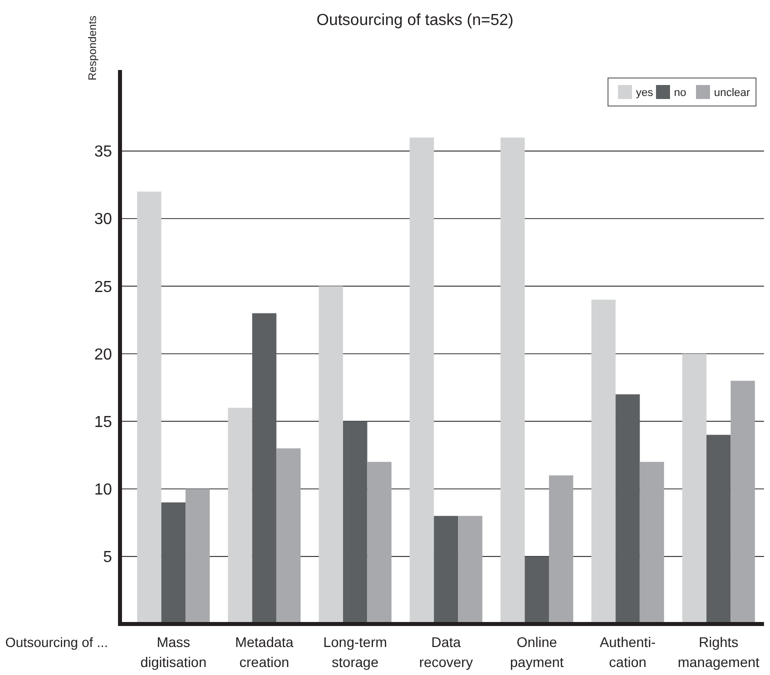 Image resolution: width=770 pixels, height=675 pixels. Describe the element at coordinates (173, 652) in the screenshot. I see `x-tick-label: Mass digitisation` at that location.